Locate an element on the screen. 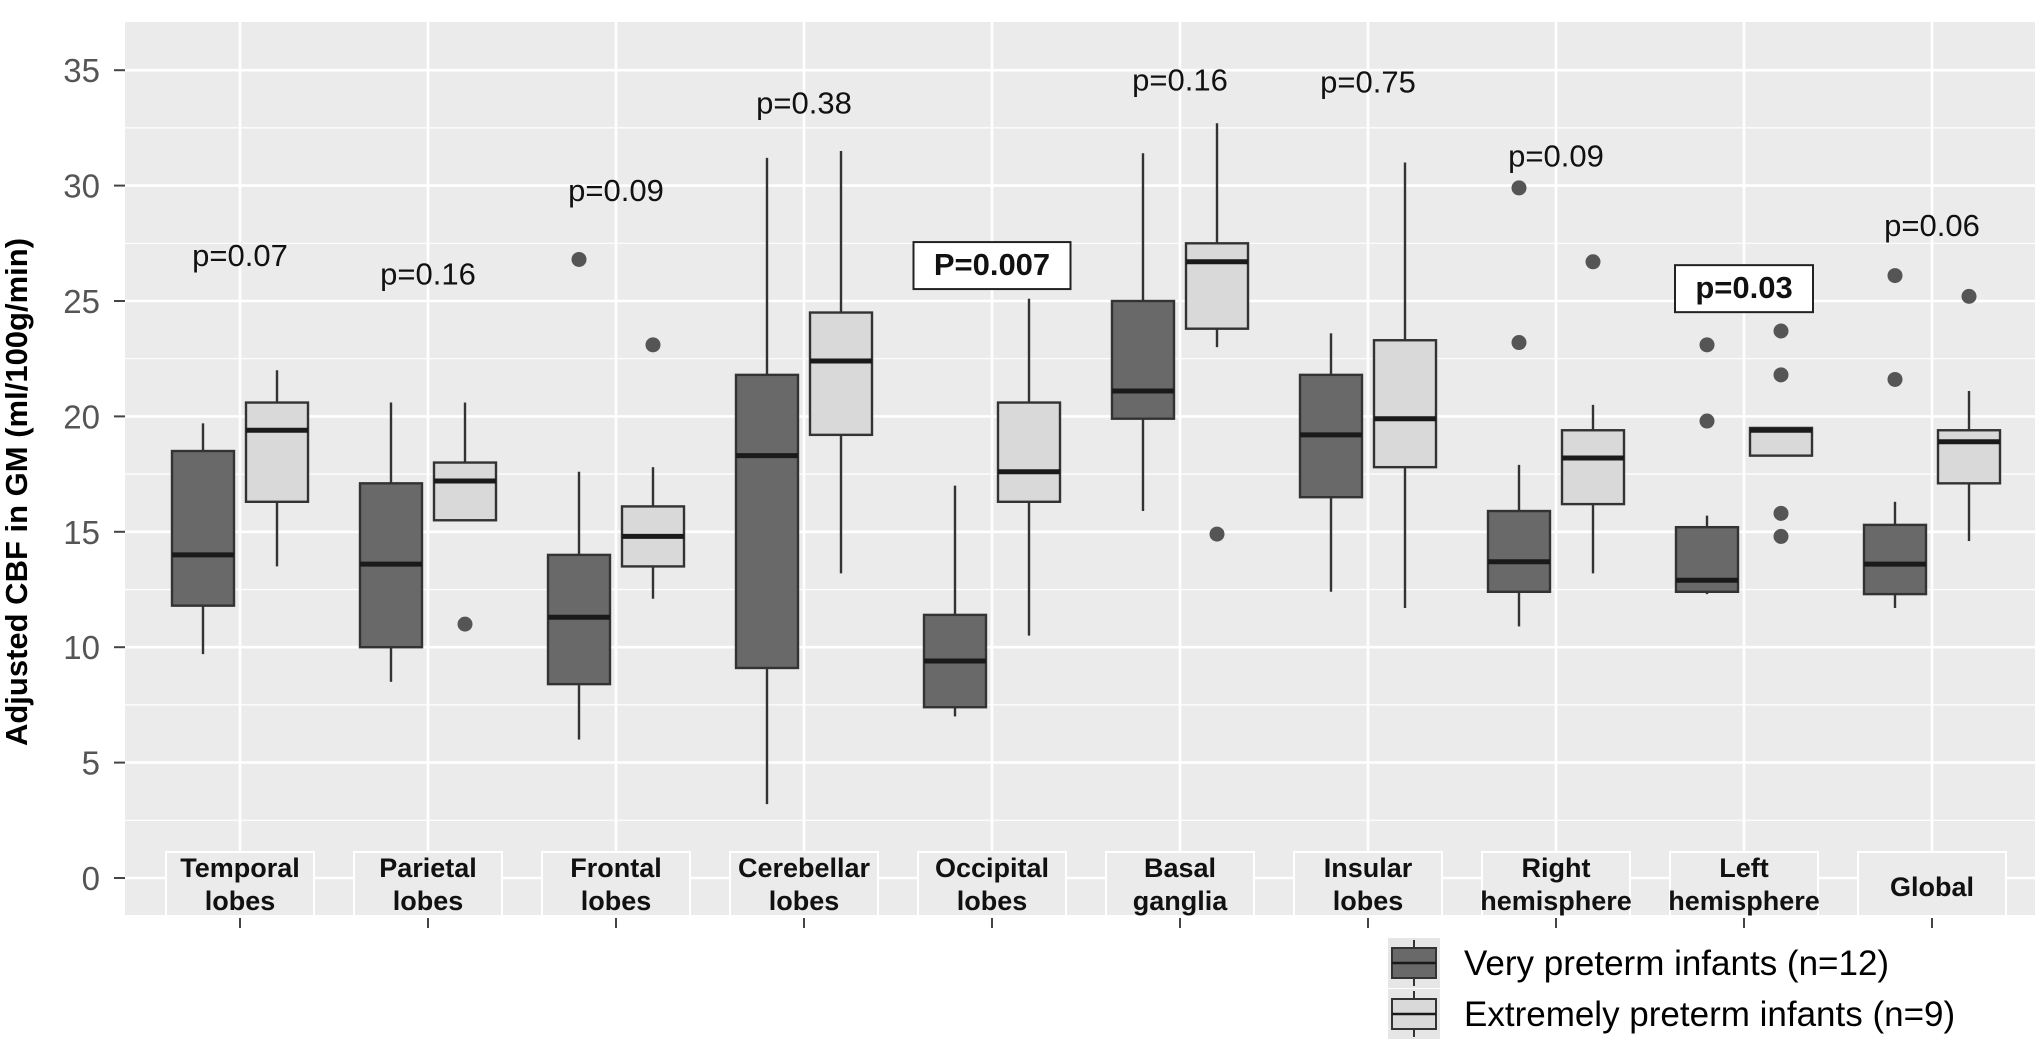  y-axis: 0 5 10 15 20 25 30 35 is located at coordinates (94, 474).